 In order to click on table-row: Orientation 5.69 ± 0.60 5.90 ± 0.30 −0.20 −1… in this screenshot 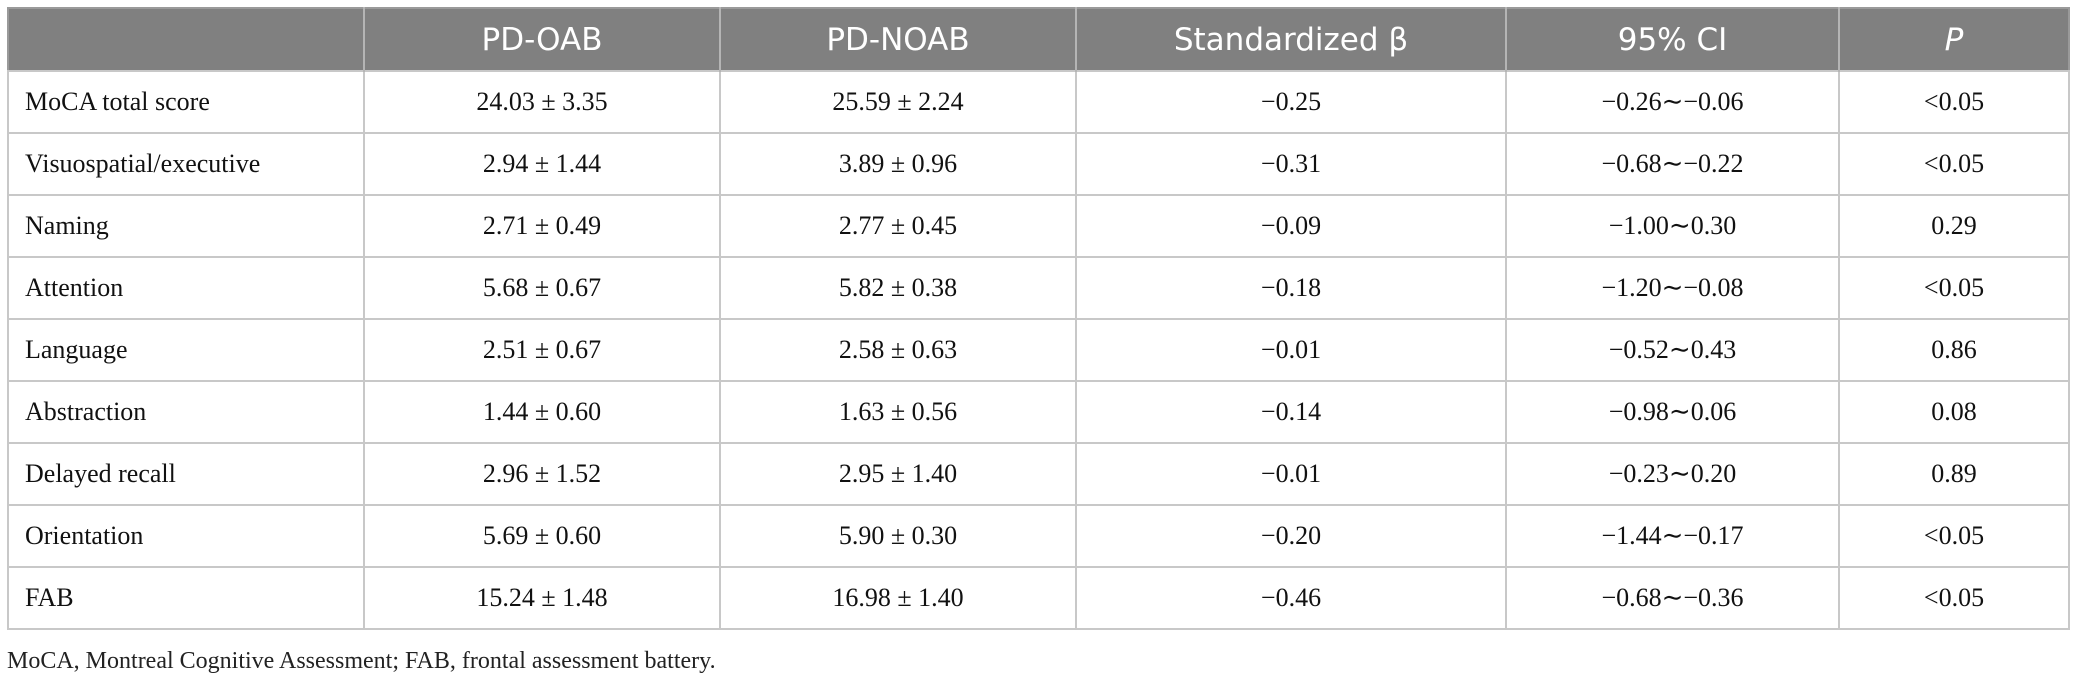, I will do `click(1038, 536)`.